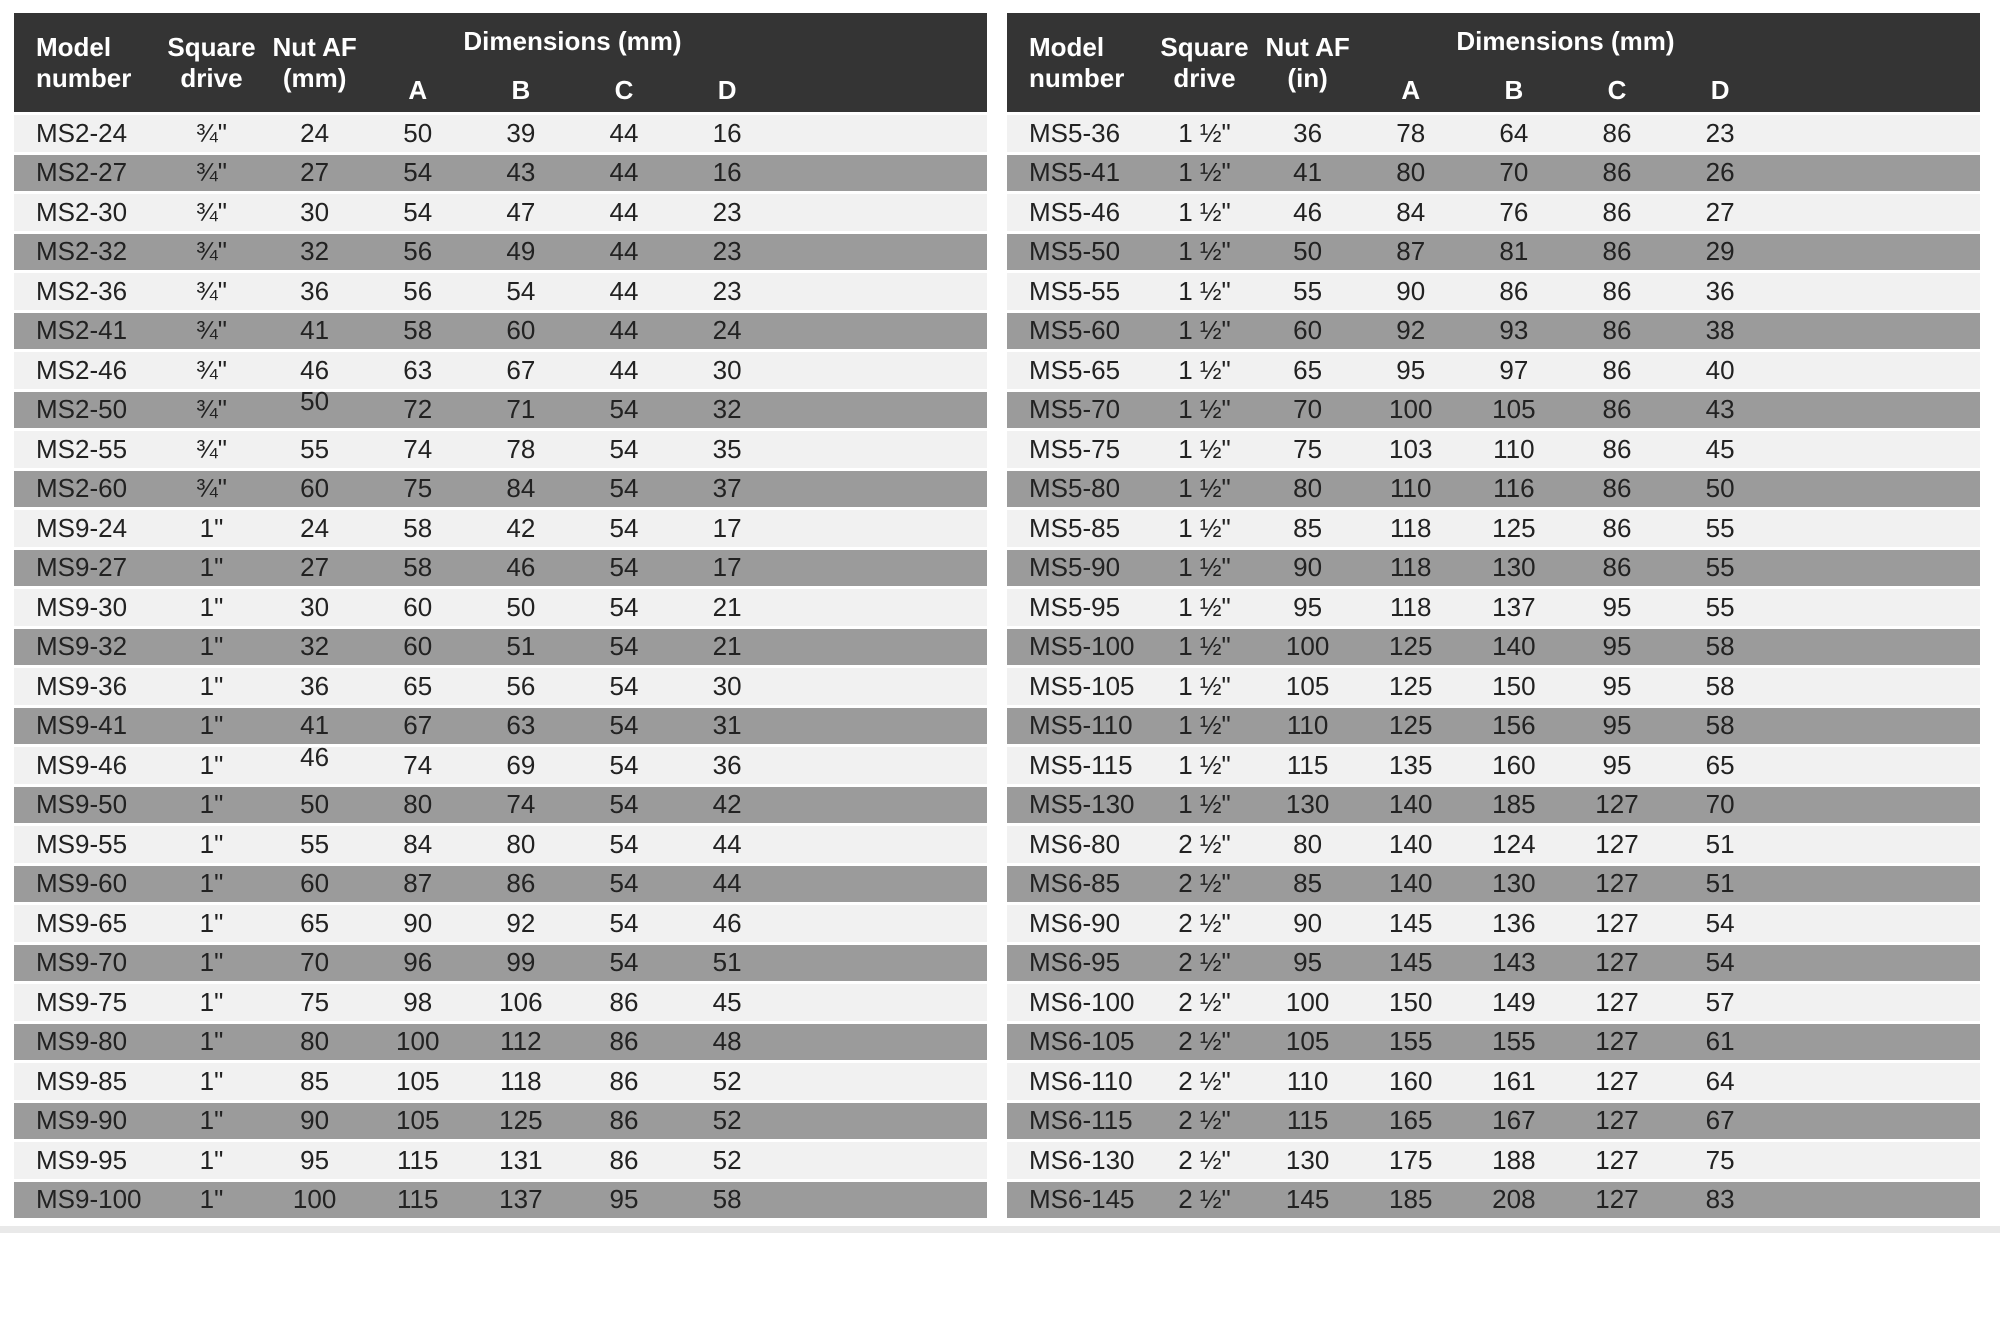 Image resolution: width=2000 pixels, height=1317 pixels. I want to click on cell-model: MS5-46, so click(1080, 211).